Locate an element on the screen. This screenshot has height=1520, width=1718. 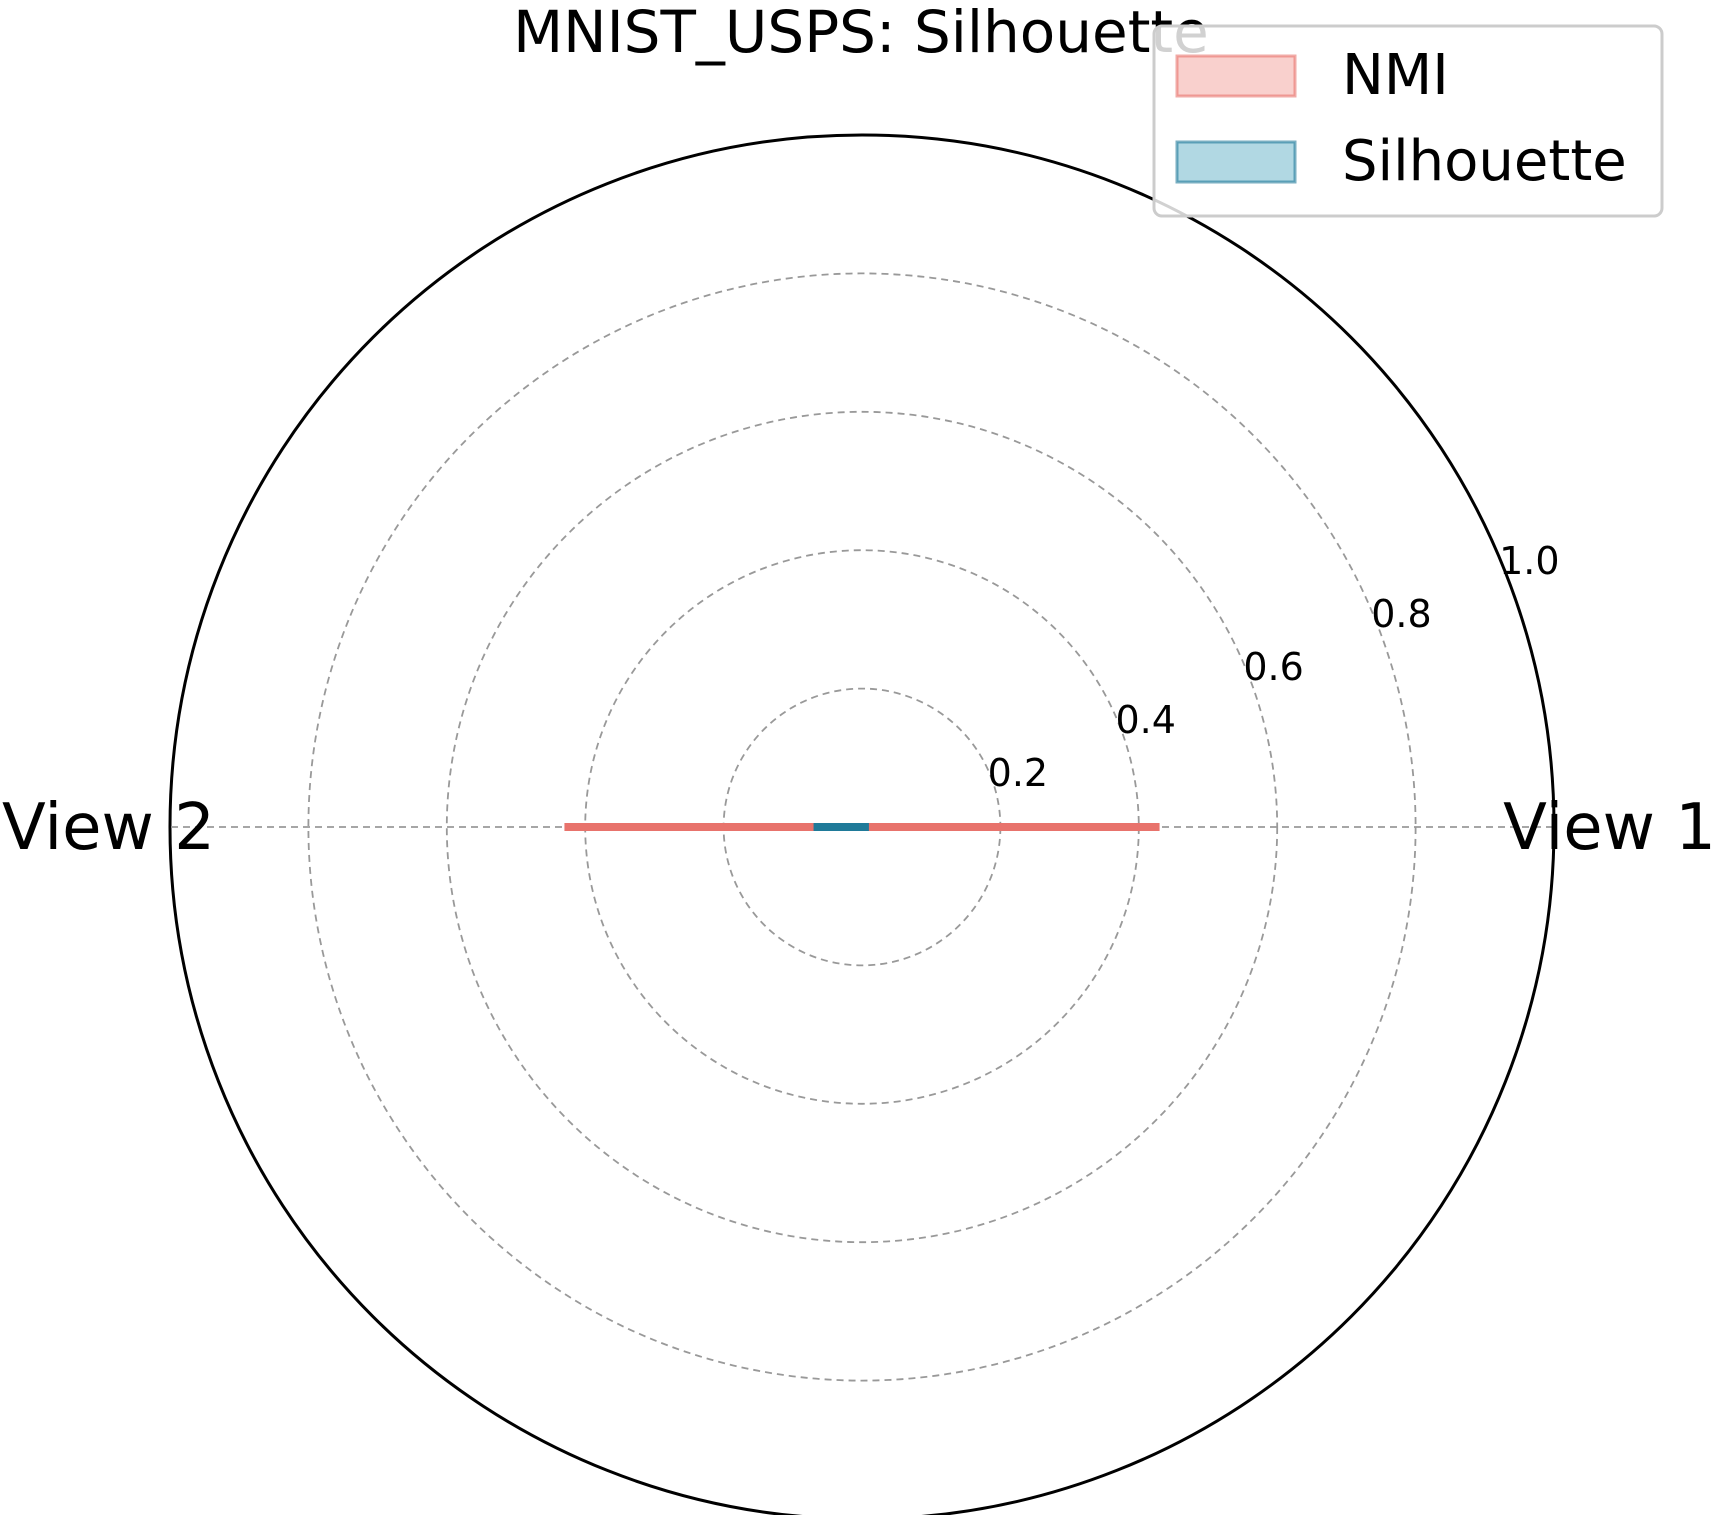
r-tick-label-0: 0.2 is located at coordinates (1018, 773).